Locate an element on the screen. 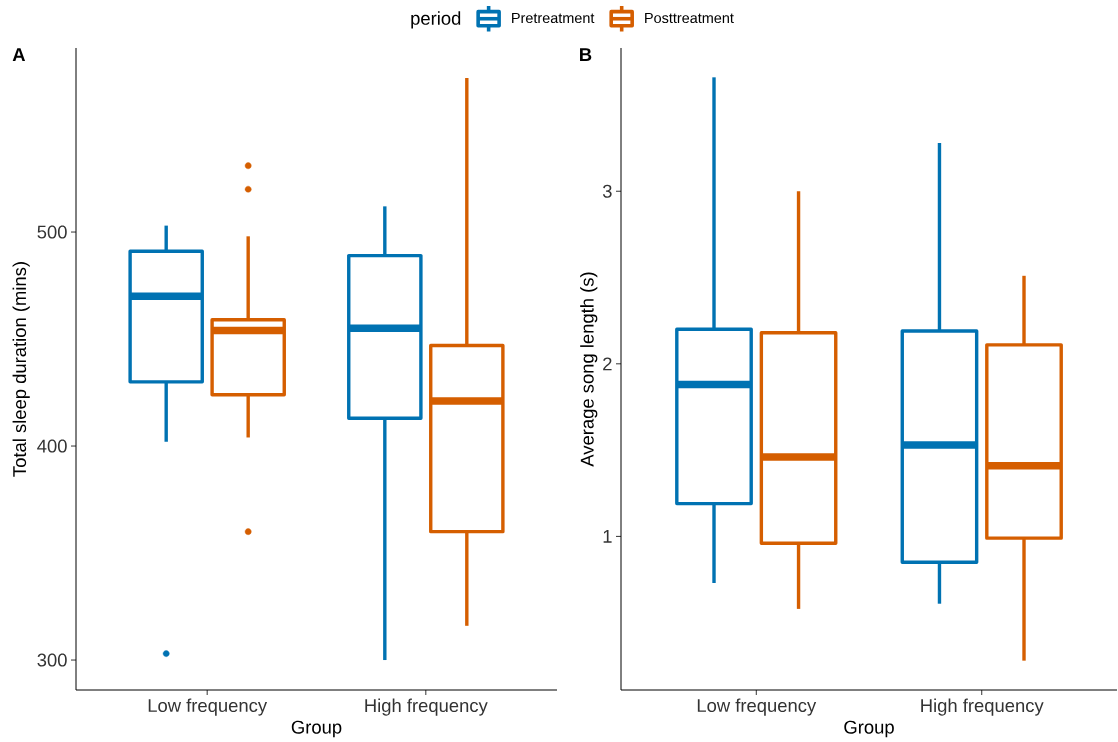 This screenshot has height=742, width=1118. legend-label: Pretreatment is located at coordinates (553, 18).